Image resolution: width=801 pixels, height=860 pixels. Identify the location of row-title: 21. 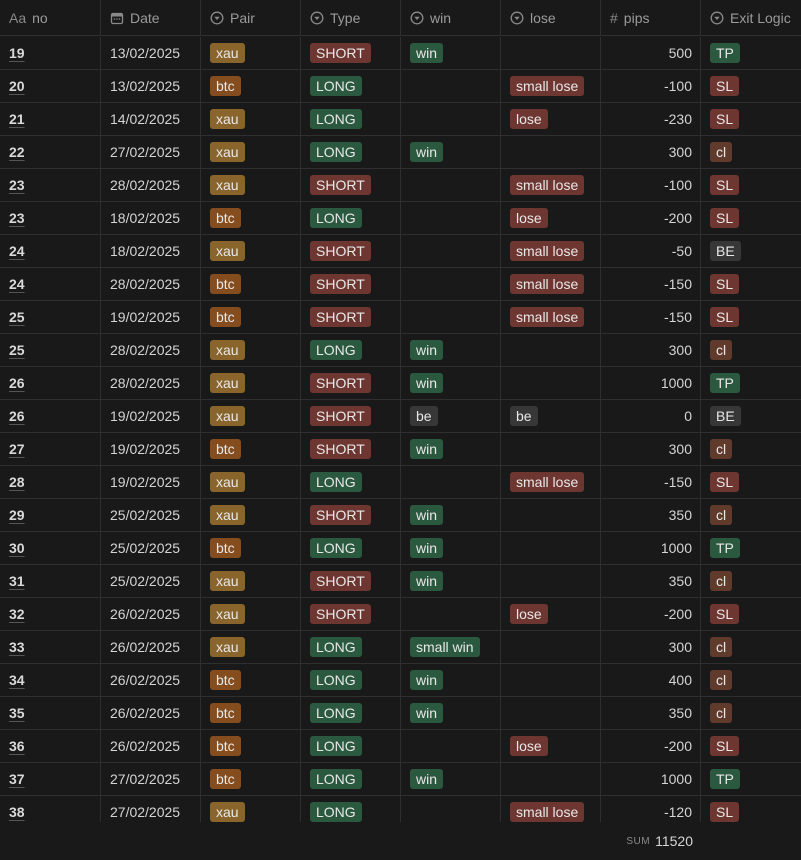
(17, 119).